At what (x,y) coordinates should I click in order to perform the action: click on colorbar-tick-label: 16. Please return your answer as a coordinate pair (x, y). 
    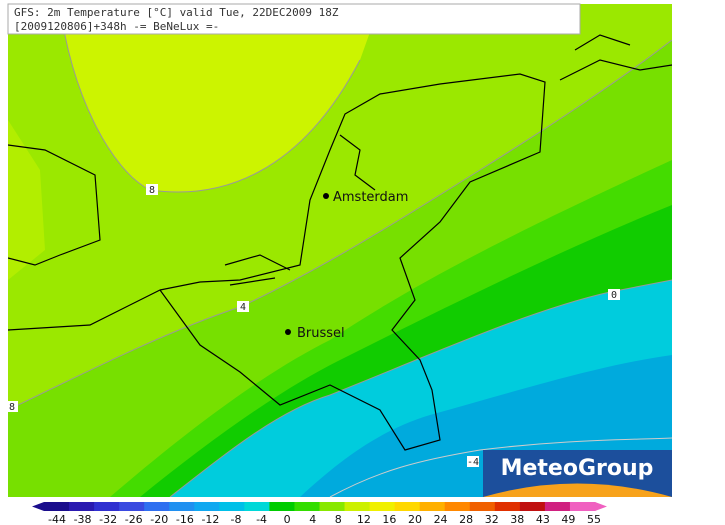
    Looking at the image, I should click on (389, 519).